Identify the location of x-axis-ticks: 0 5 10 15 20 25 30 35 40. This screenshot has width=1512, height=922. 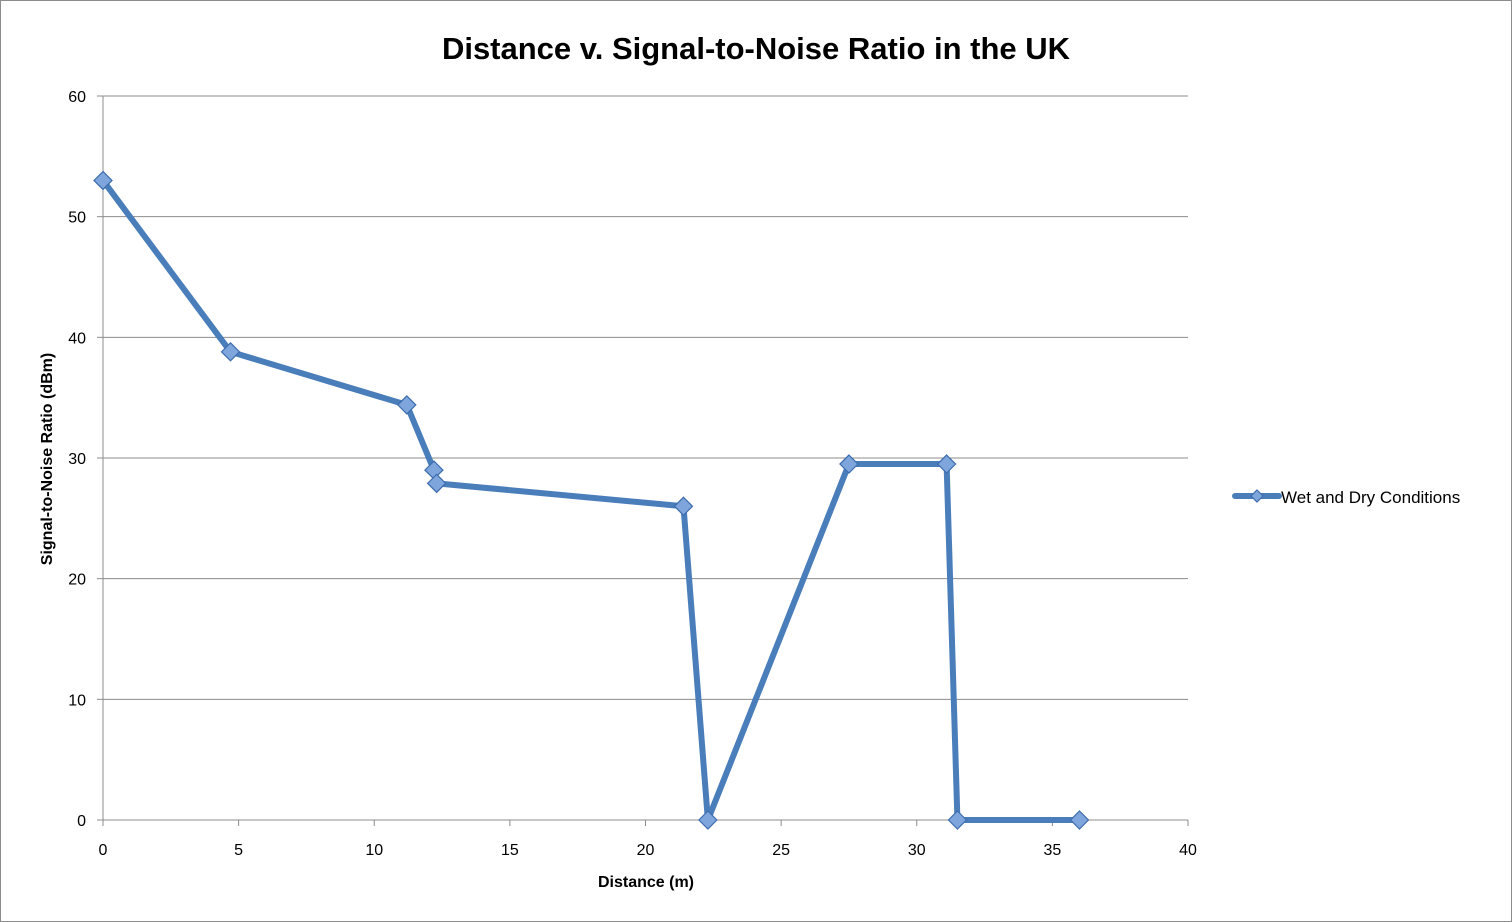
(648, 839).